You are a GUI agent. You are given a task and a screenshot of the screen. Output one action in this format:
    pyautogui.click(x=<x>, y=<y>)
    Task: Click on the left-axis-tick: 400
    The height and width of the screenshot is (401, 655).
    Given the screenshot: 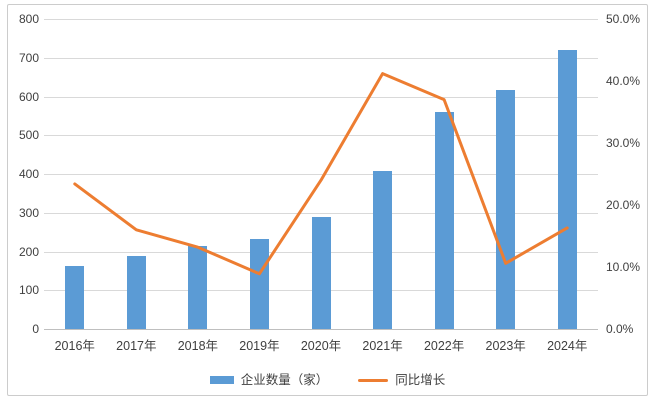 What is the action you would take?
    pyautogui.click(x=28, y=174)
    